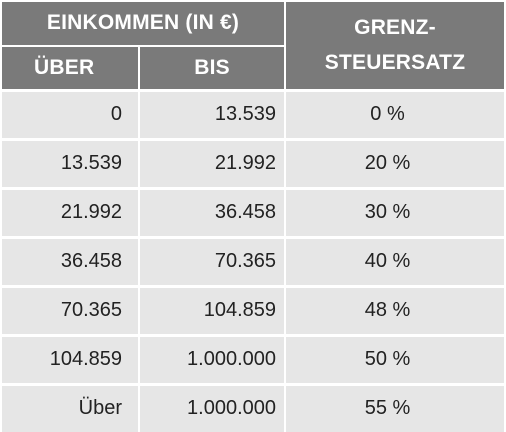  Describe the element at coordinates (395, 260) in the screenshot. I see `marginal-rate-cell: 40 %` at that location.